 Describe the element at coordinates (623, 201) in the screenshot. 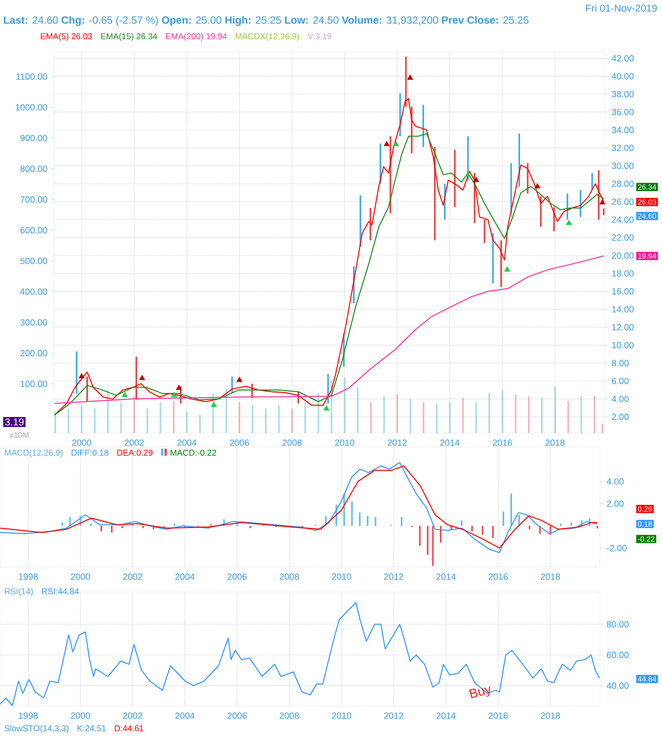

I see `y2-tick-label: 26.00` at that location.